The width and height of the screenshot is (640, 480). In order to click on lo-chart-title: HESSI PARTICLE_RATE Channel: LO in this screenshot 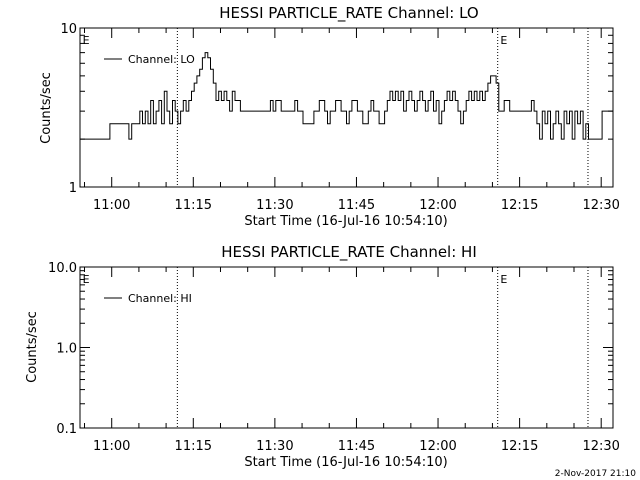, I will do `click(348, 13)`.